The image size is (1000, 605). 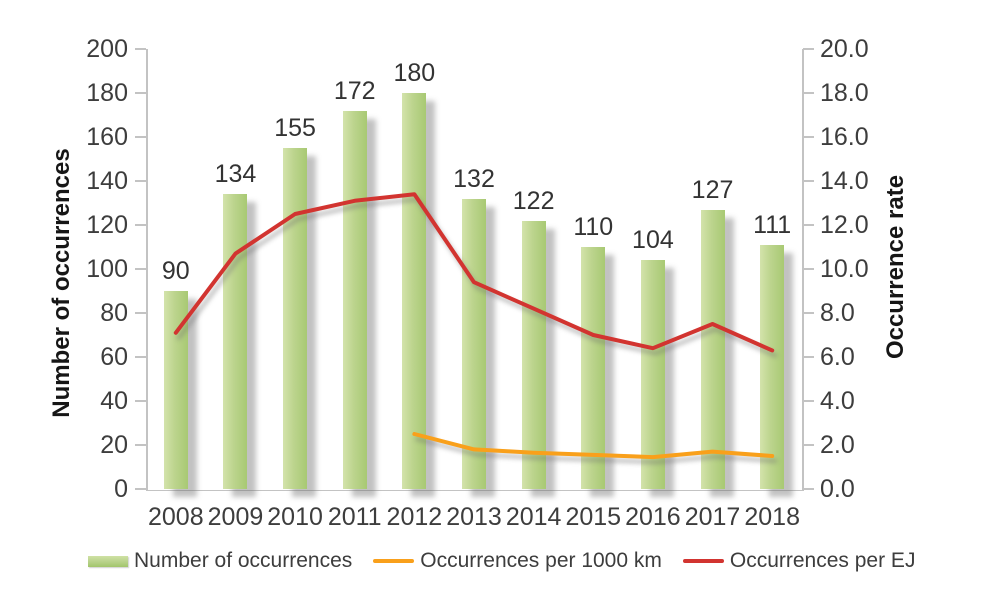 I want to click on bar-value-label: 132, so click(x=474, y=178).